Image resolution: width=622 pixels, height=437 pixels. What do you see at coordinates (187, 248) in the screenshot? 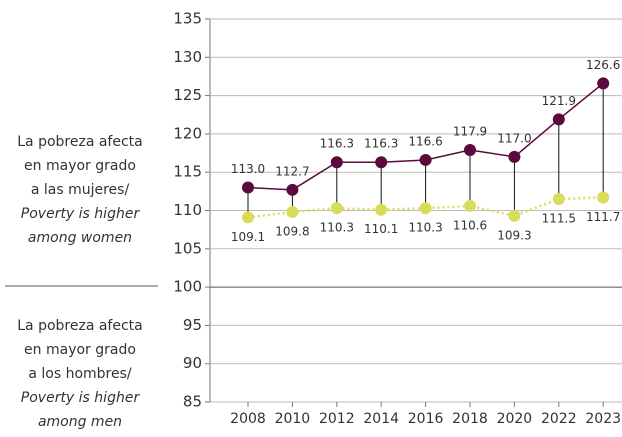
I see `y-tick-label: 105` at bounding box center [187, 248].